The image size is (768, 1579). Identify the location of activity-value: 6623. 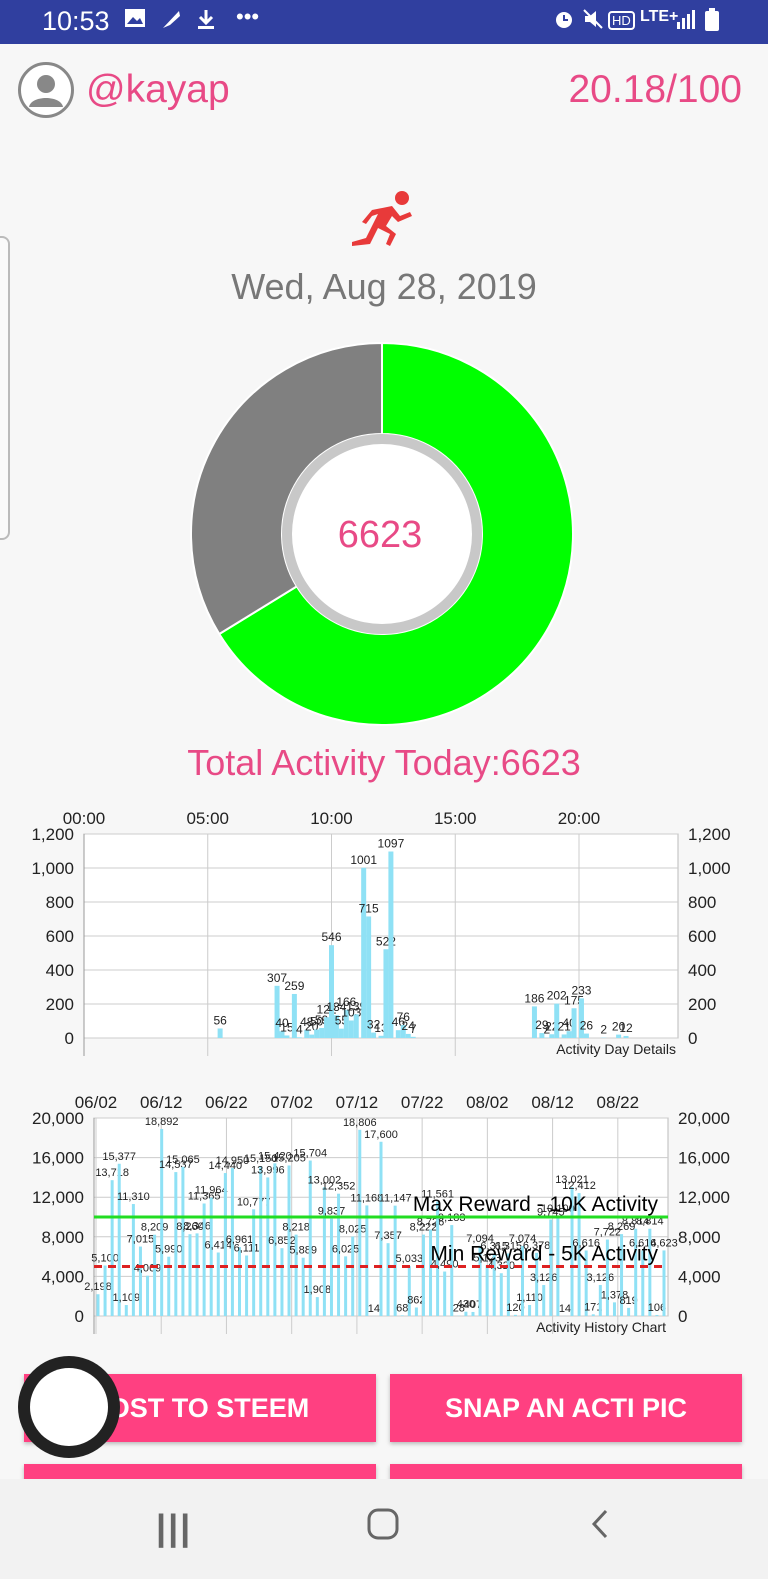
(380, 535).